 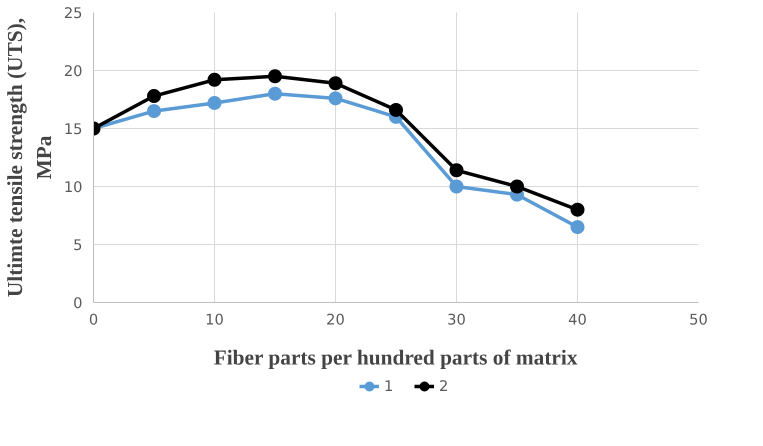 What do you see at coordinates (396, 358) in the screenshot?
I see `x-axis-title: Fiber parts per hundred parts of matrix` at bounding box center [396, 358].